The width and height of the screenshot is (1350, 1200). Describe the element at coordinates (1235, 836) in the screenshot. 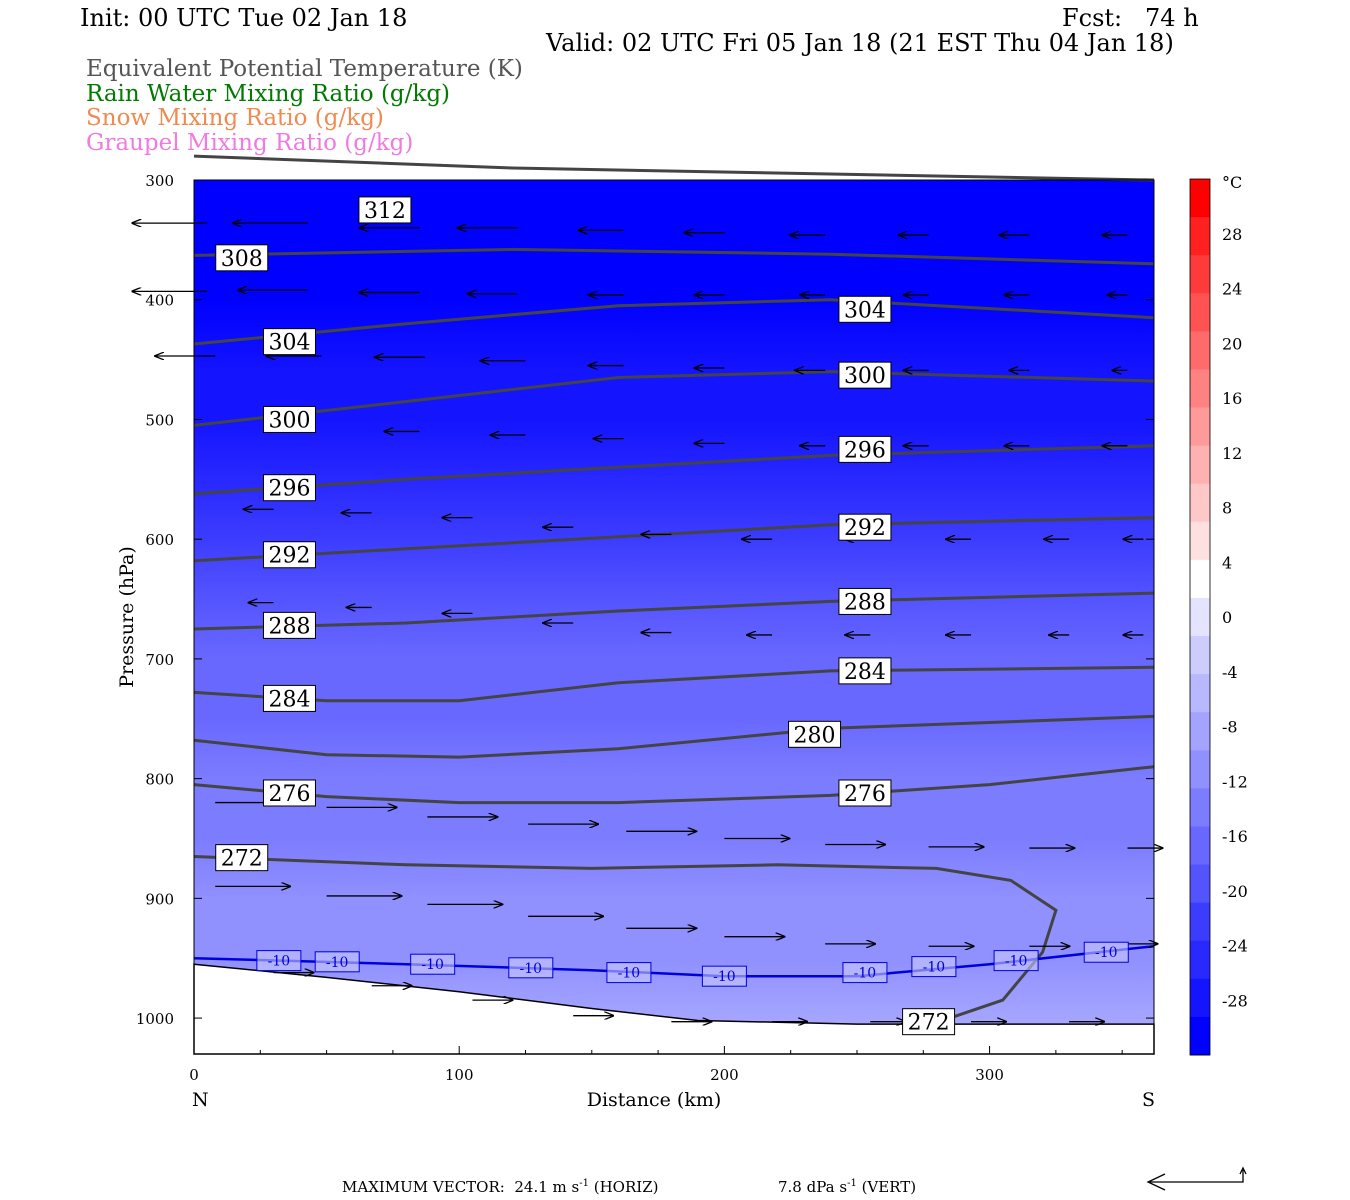

I see `colorbar-tick-label: -16` at that location.